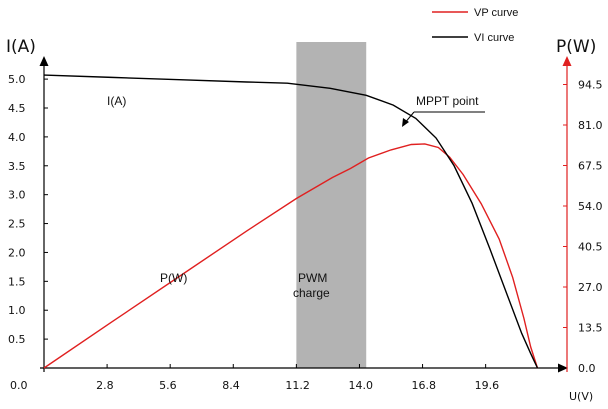 This screenshot has width=608, height=409. What do you see at coordinates (17, 339) in the screenshot?
I see `y-left-tick-label: 0.5` at bounding box center [17, 339].